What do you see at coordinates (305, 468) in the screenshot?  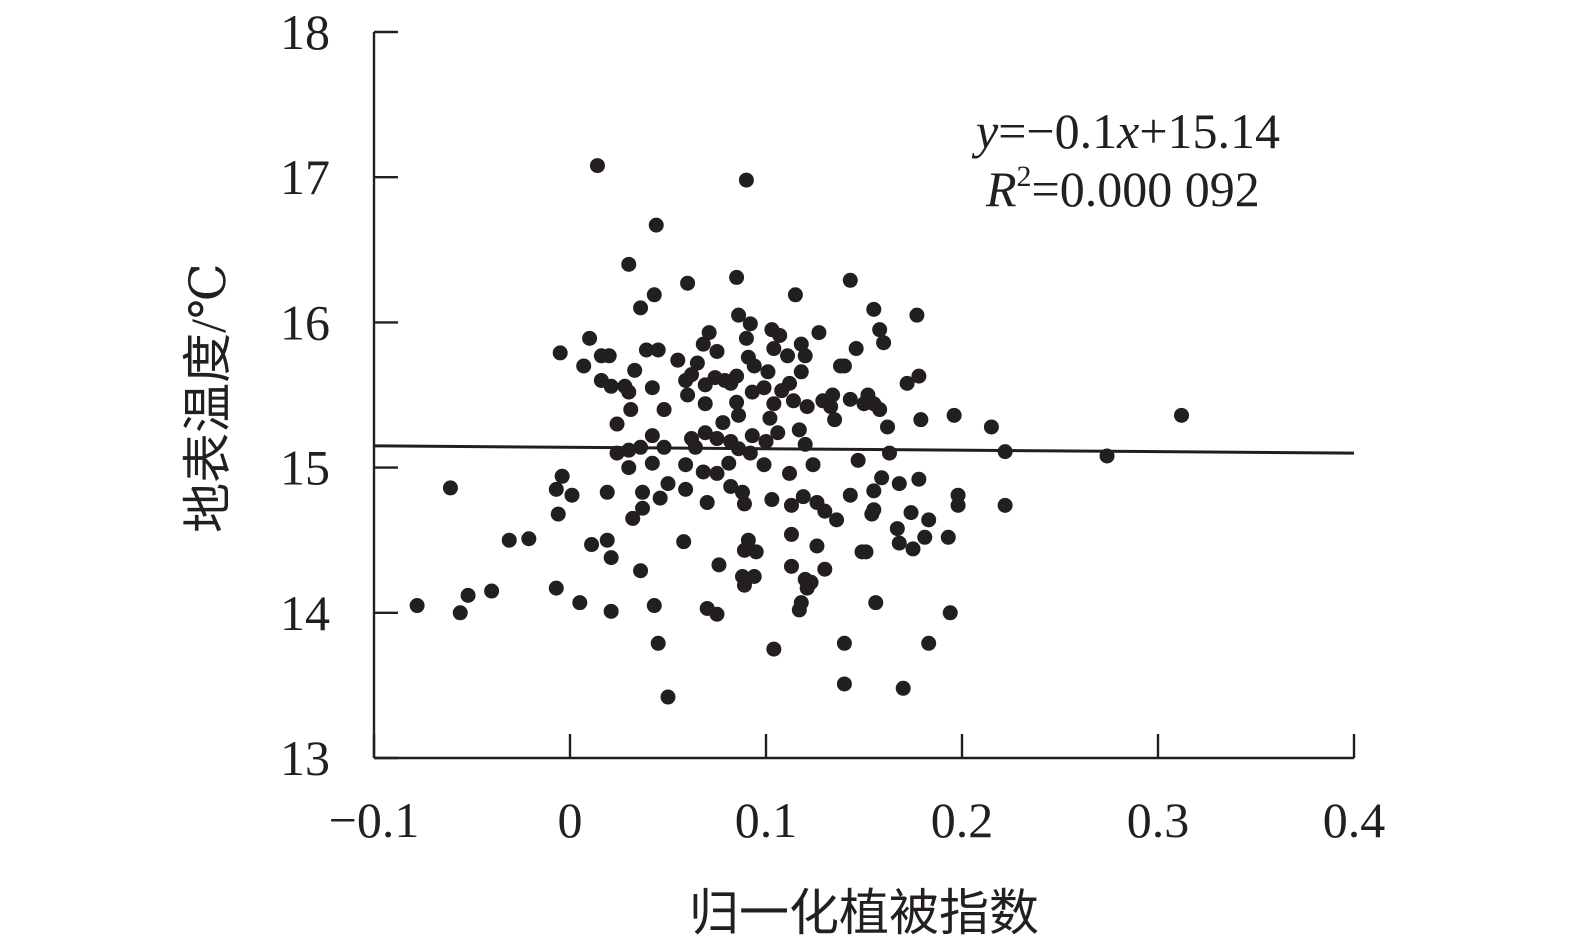 I see `y-tick-label: 15` at bounding box center [305, 468].